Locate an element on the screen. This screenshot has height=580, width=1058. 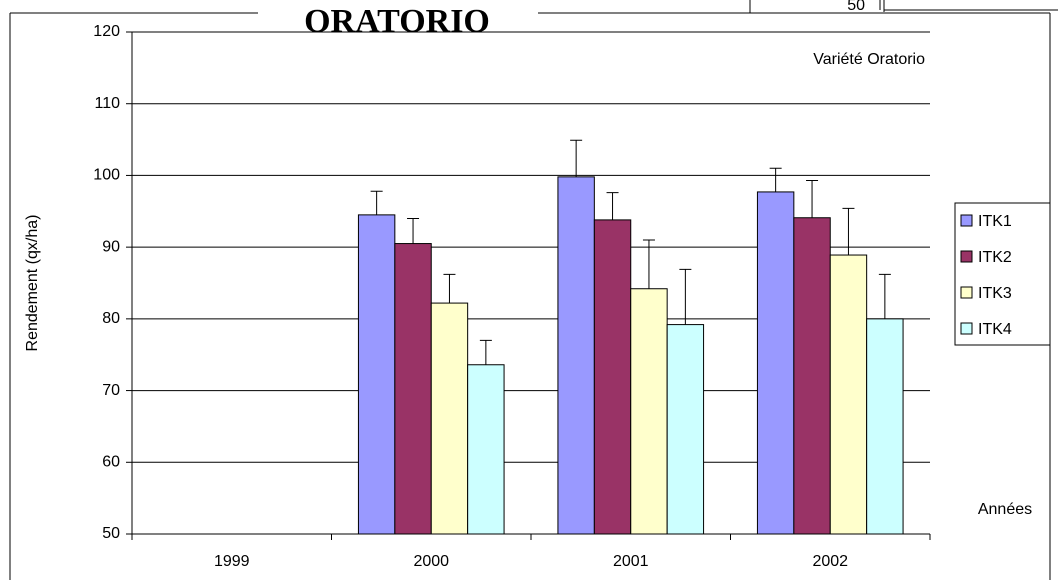
y-tick-label: 80 is located at coordinates (111, 318).